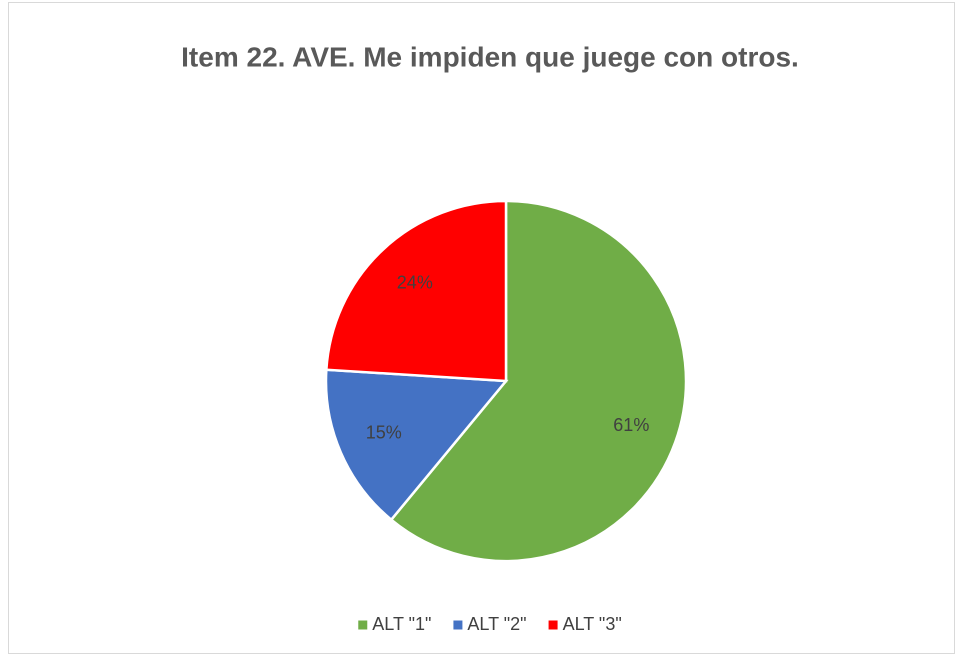  I want to click on data-label: 61%, so click(631, 425).